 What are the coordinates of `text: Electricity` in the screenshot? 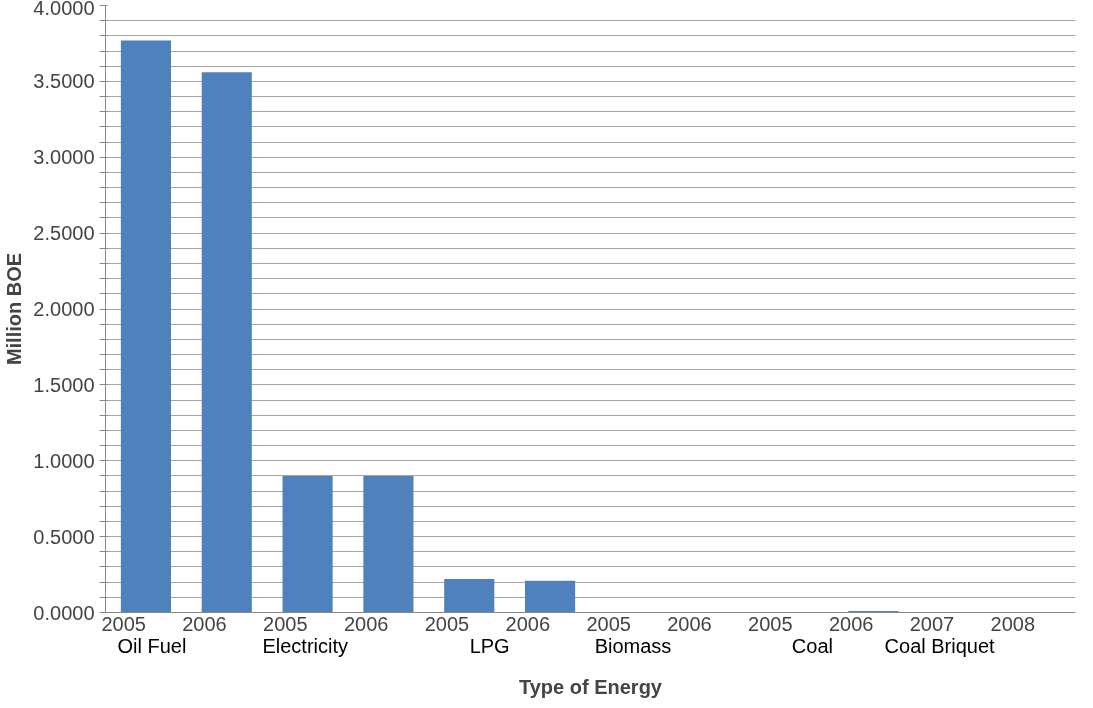 It's located at (305, 645).